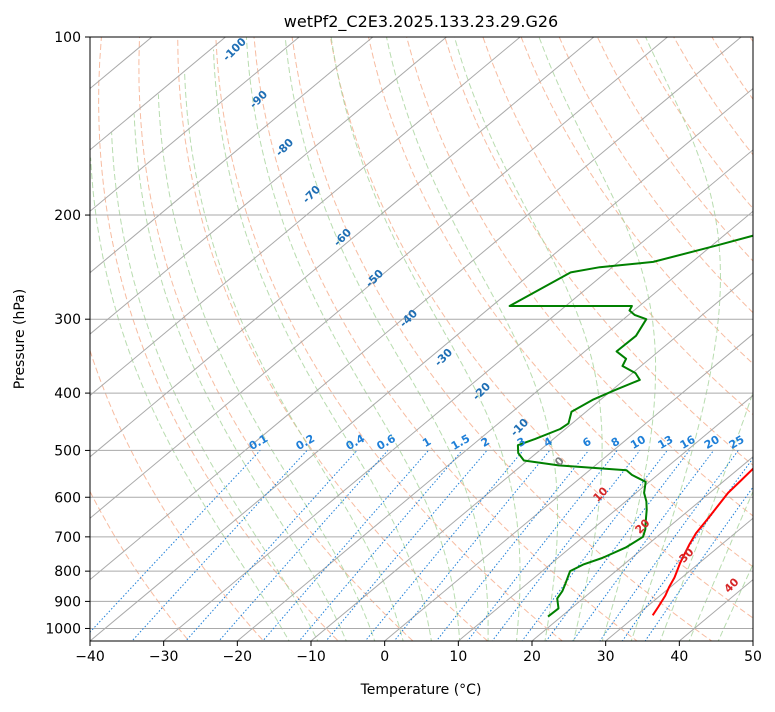 The width and height of the screenshot is (775, 712). What do you see at coordinates (737, 442) in the screenshot?
I see `mixing-ratio-label: 25` at bounding box center [737, 442].